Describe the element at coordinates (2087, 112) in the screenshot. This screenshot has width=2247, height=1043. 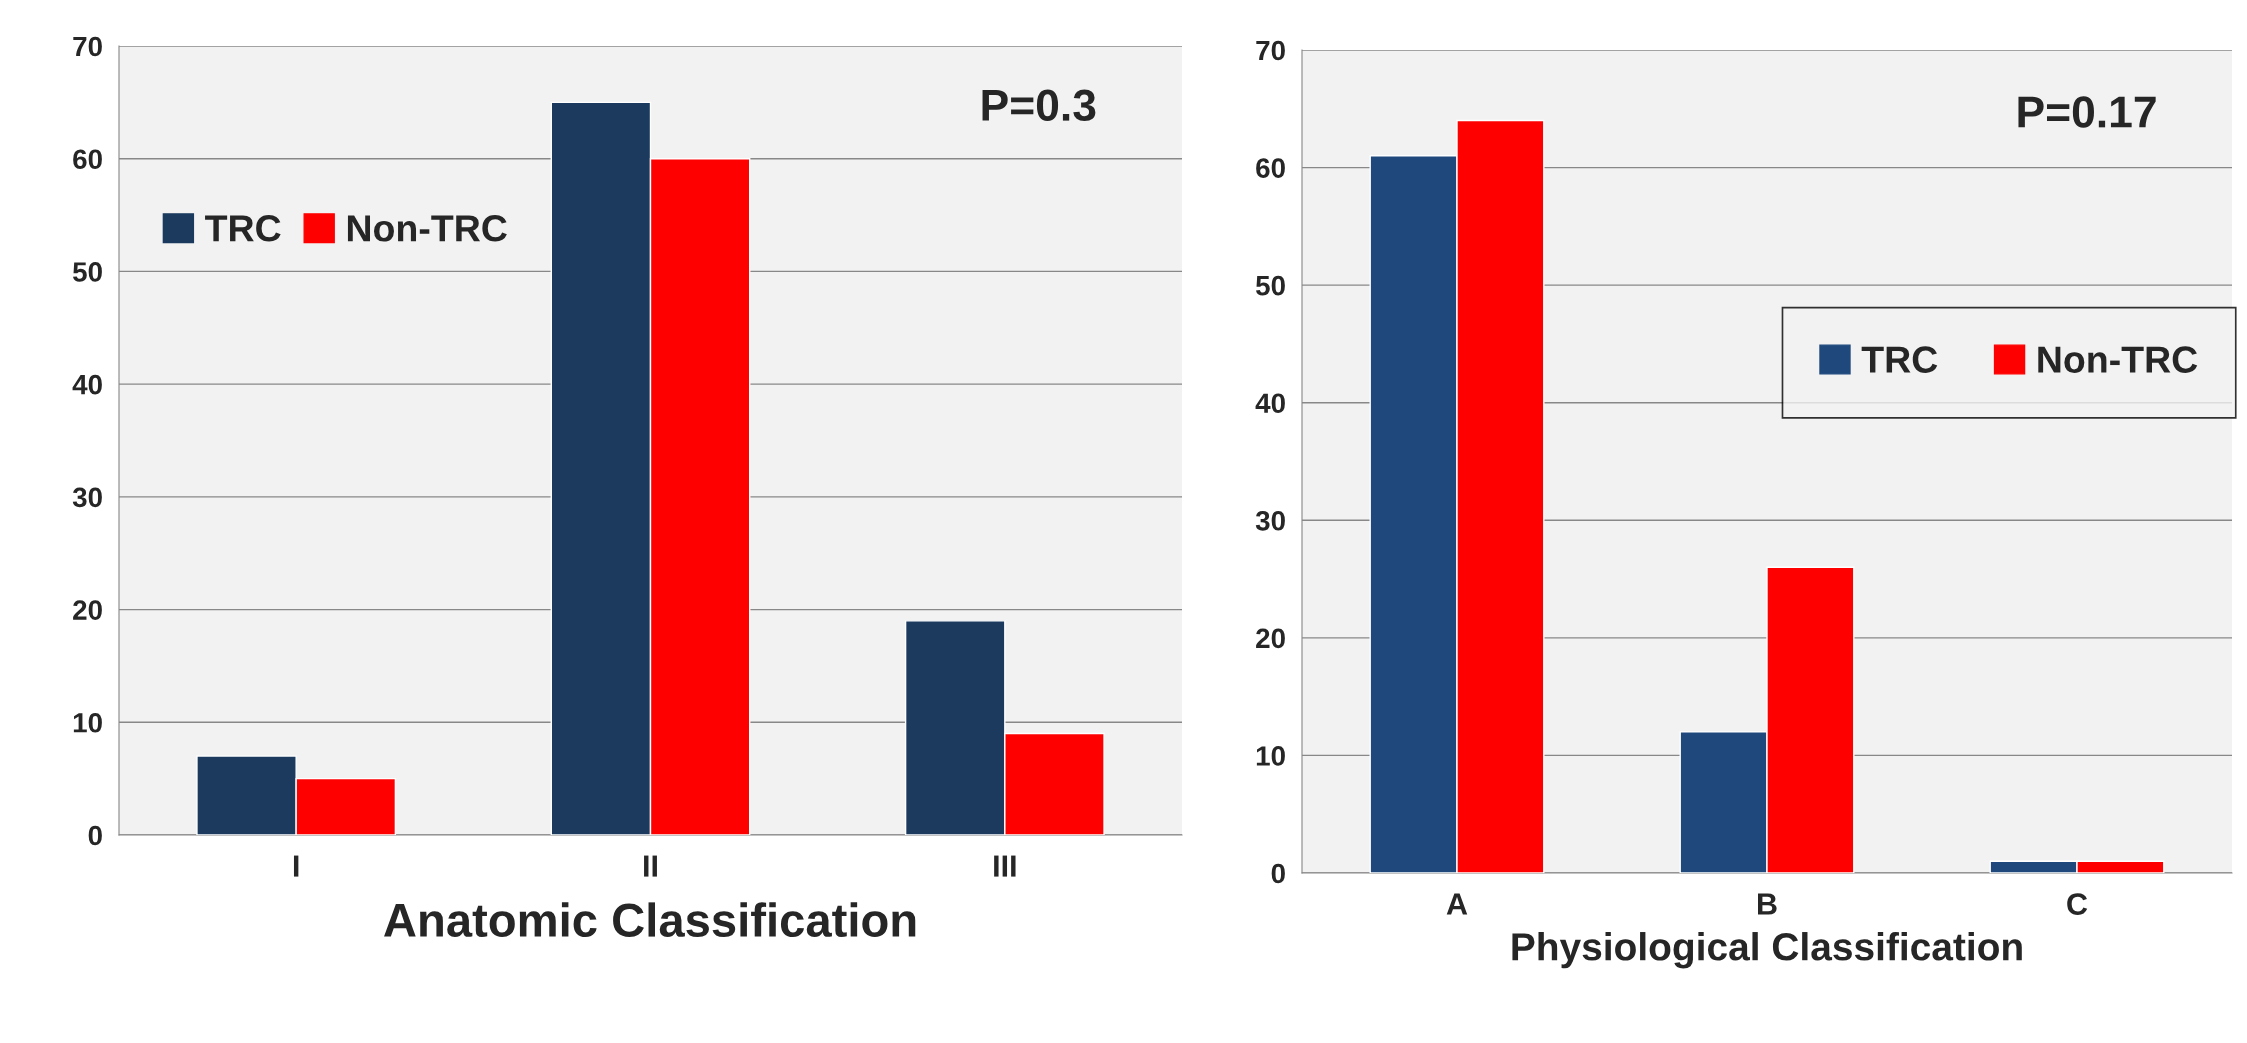
I see `annotation: P=0.17` at that location.